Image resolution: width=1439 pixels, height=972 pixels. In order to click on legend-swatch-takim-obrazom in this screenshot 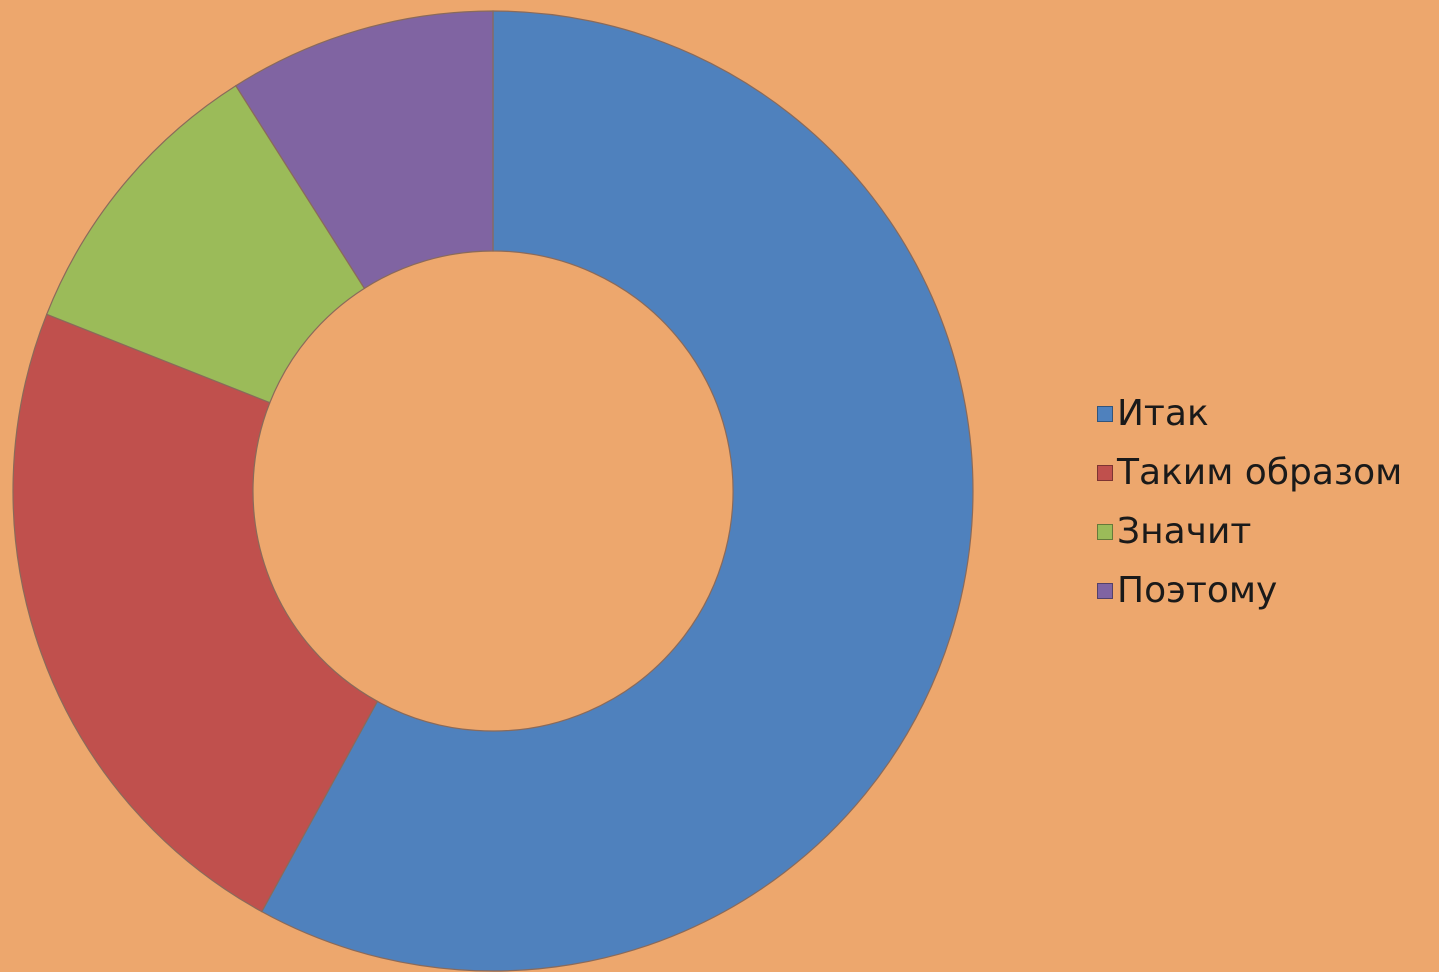, I will do `click(1105, 472)`.